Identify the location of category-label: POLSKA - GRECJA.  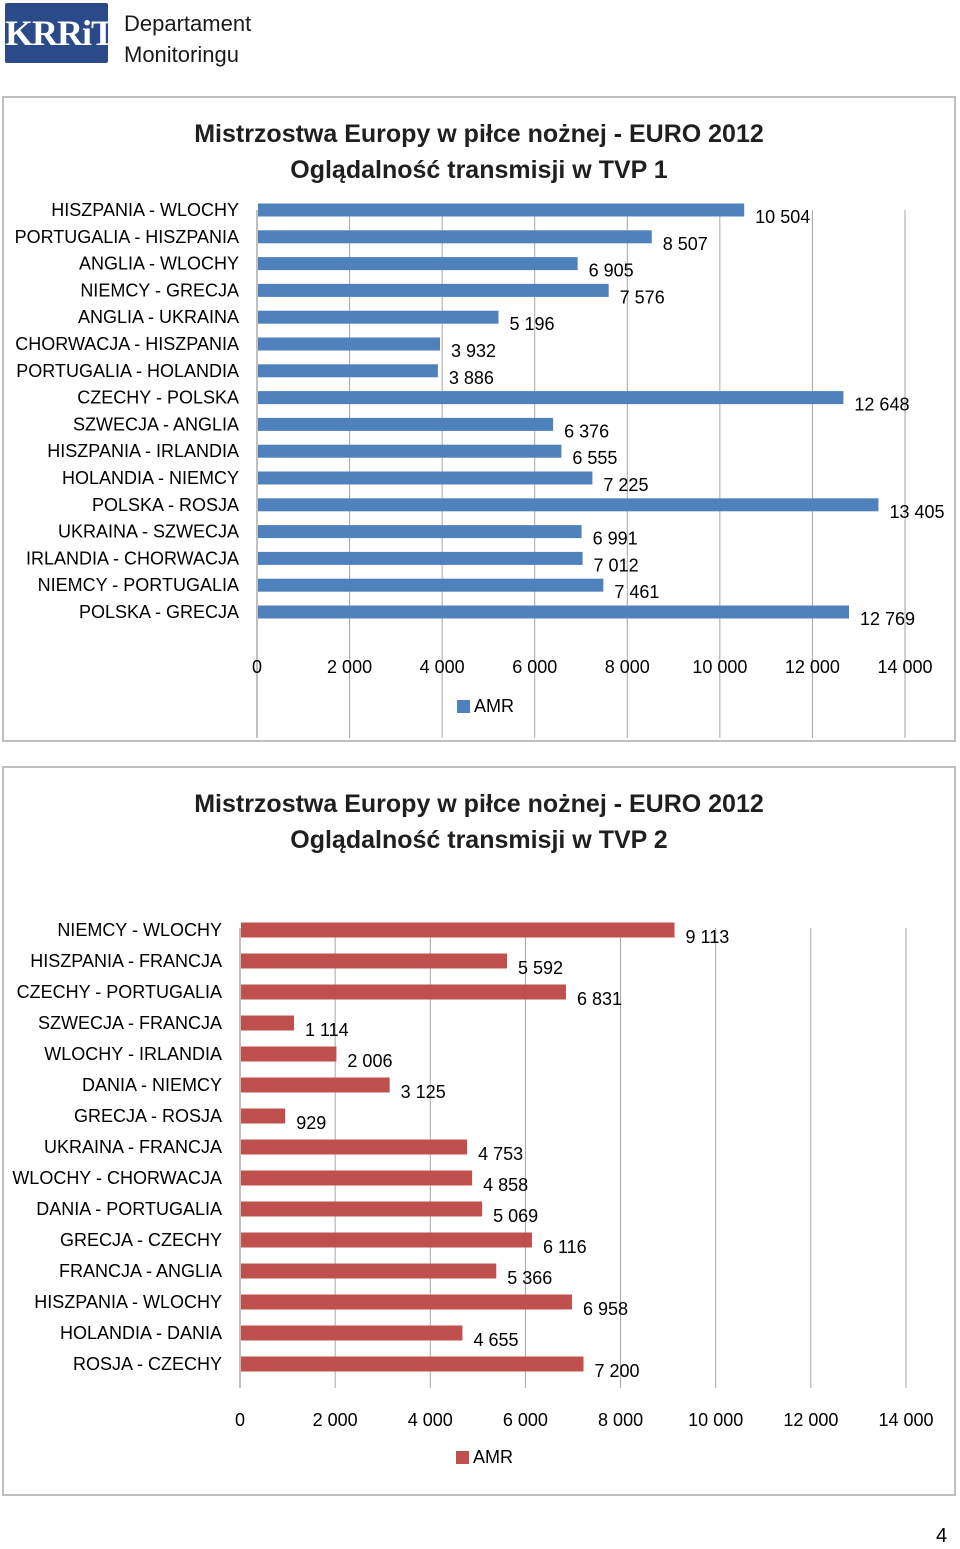
(159, 612).